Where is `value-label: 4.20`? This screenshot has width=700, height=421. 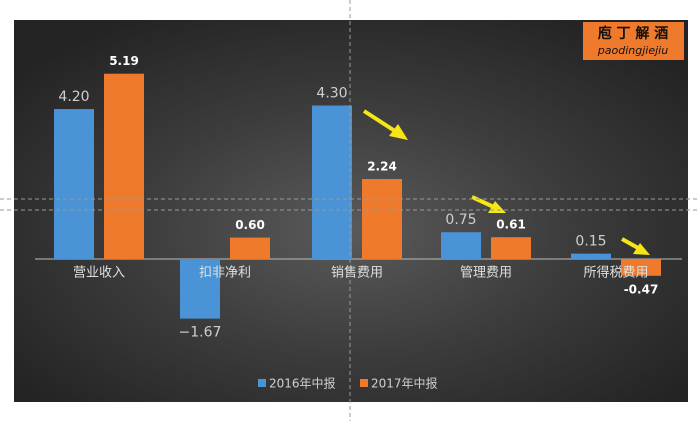 value-label: 4.20 is located at coordinates (73, 97).